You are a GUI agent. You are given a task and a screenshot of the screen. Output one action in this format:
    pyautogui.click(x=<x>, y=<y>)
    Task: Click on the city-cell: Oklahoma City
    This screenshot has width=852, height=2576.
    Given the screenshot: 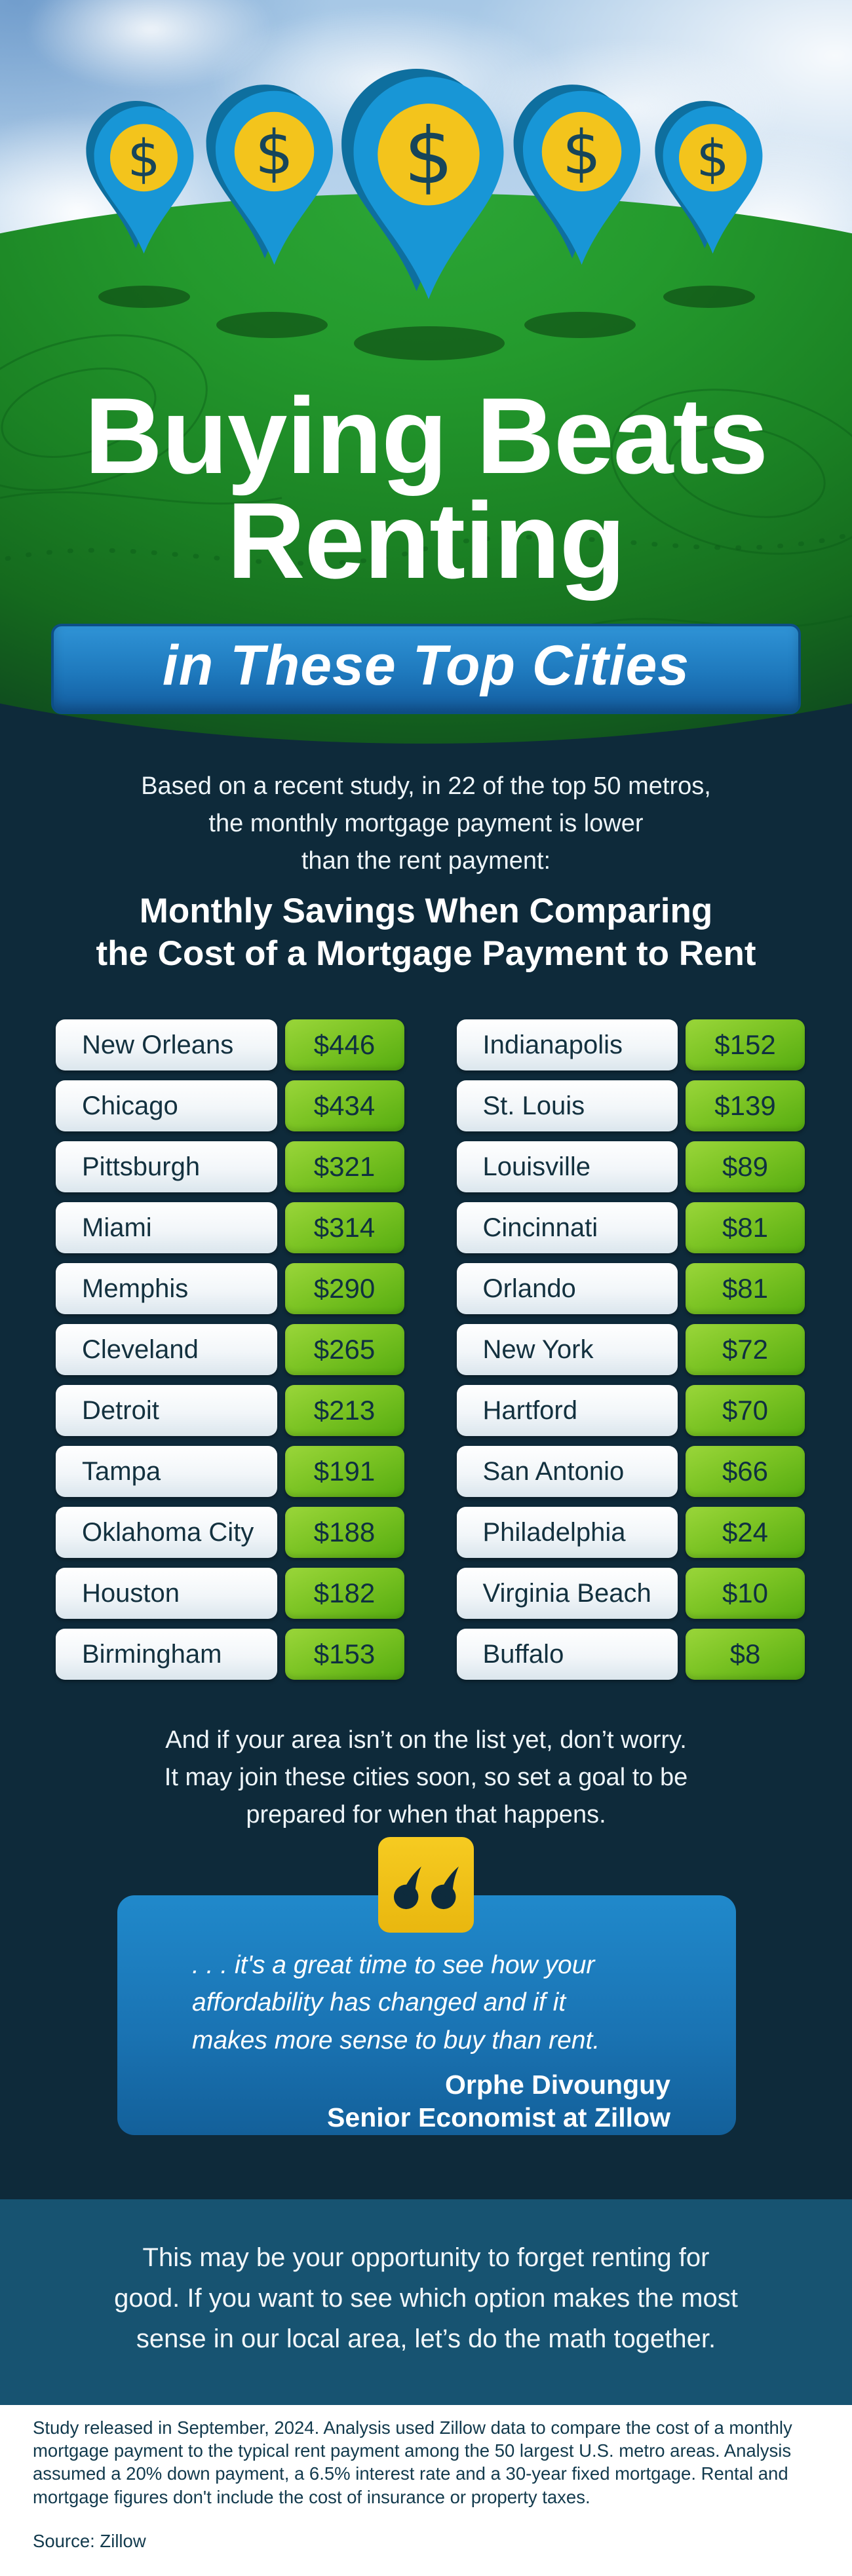 What is the action you would take?
    pyautogui.click(x=166, y=1532)
    